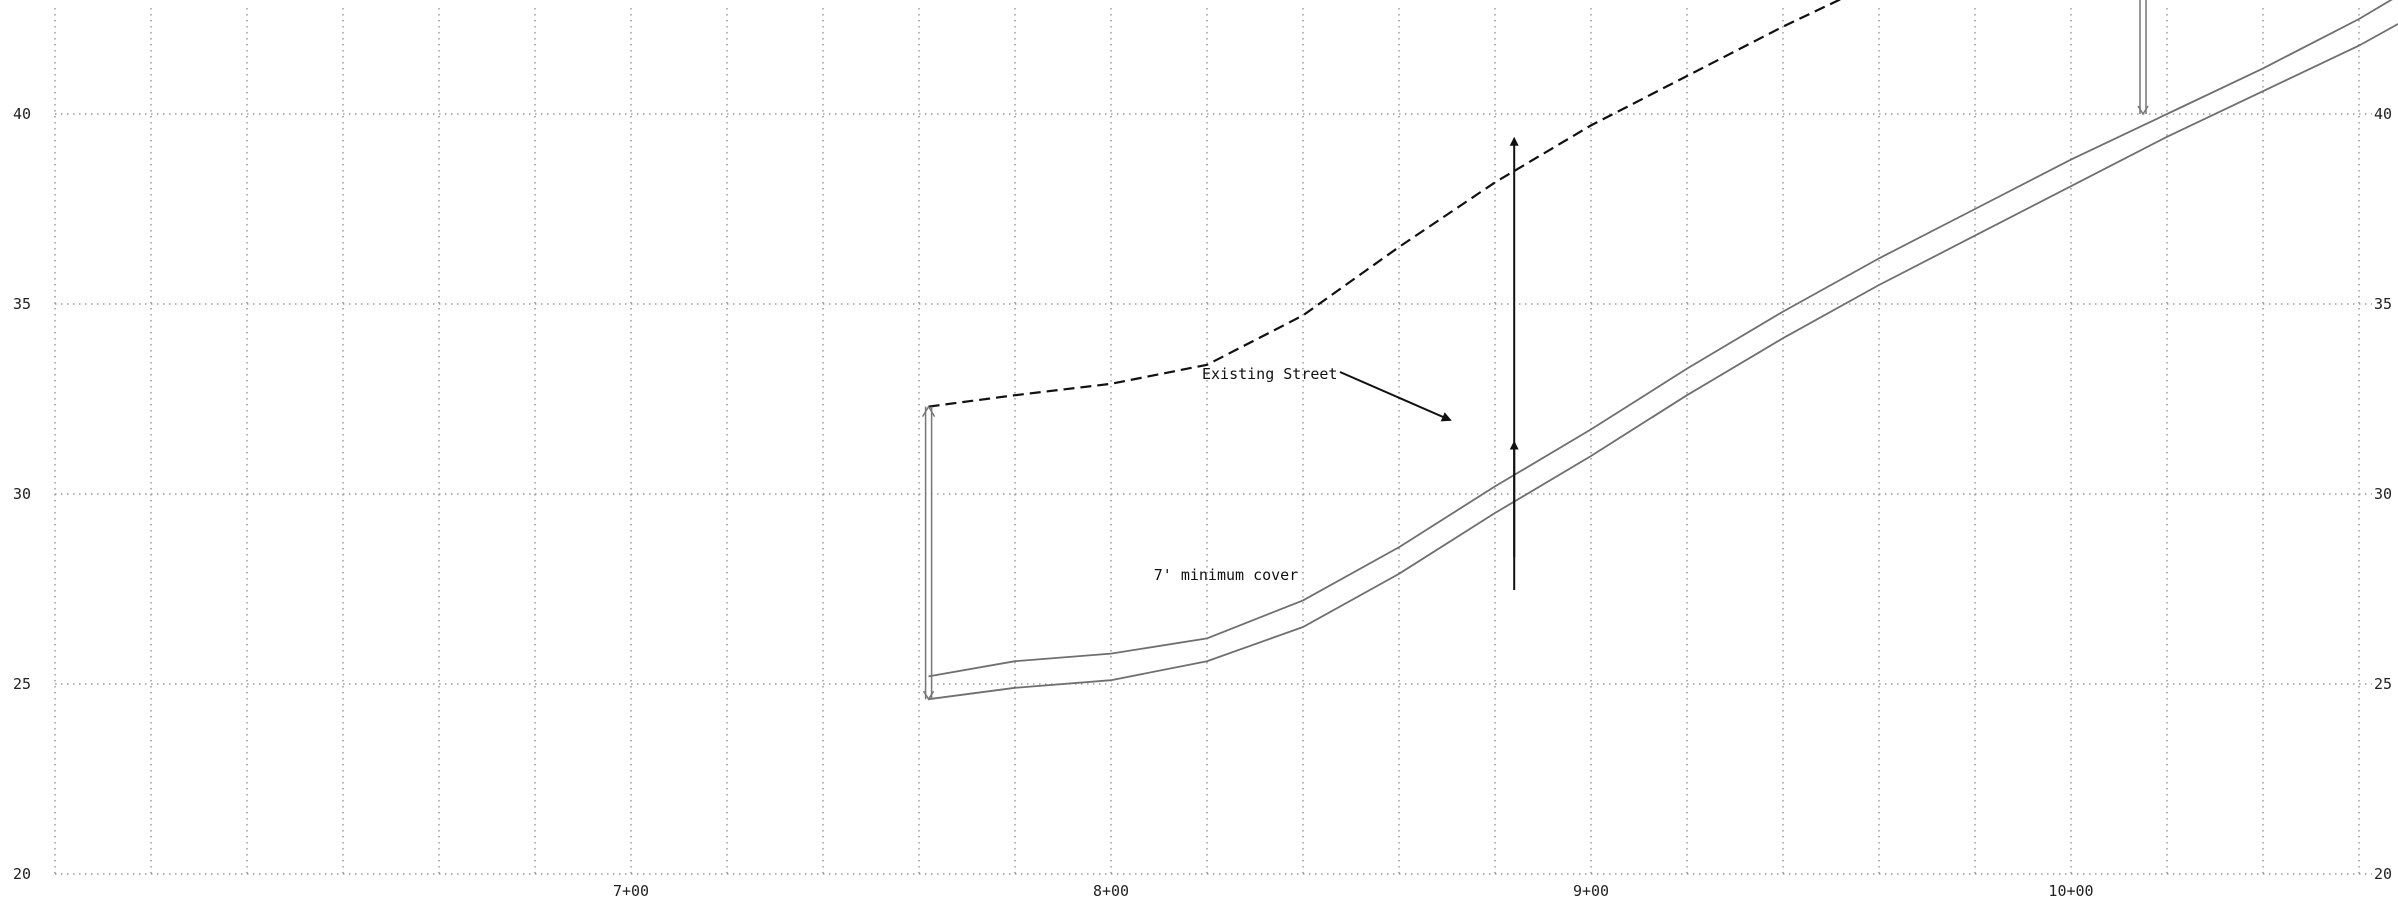  I want to click on minimum-cover-label: 7' minimum cover, so click(1226, 575).